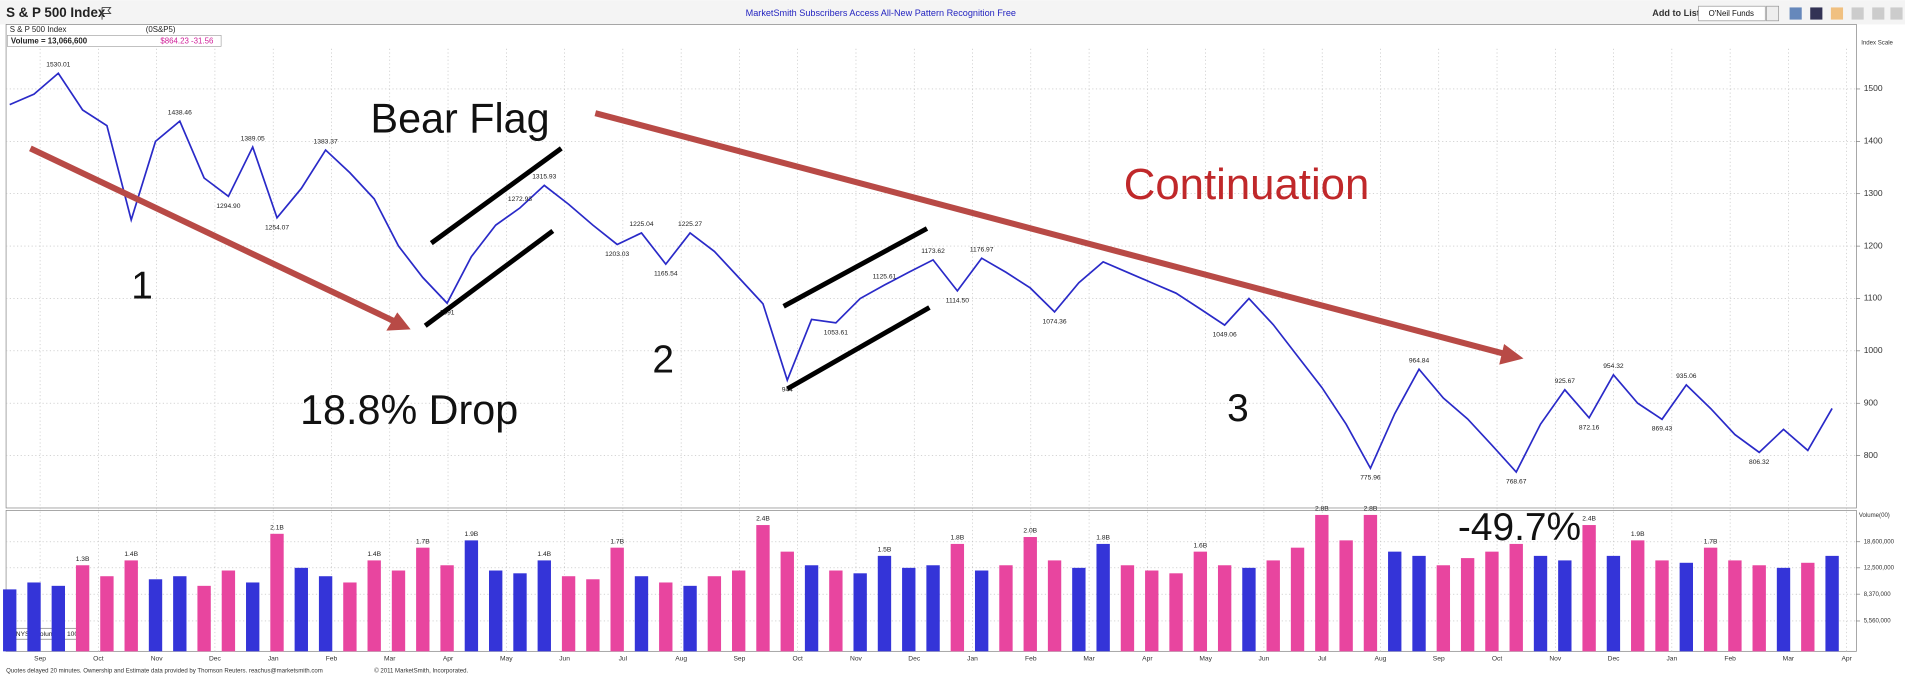 The image size is (1905, 677). I want to click on x-tick-label: Dec, so click(215, 658).